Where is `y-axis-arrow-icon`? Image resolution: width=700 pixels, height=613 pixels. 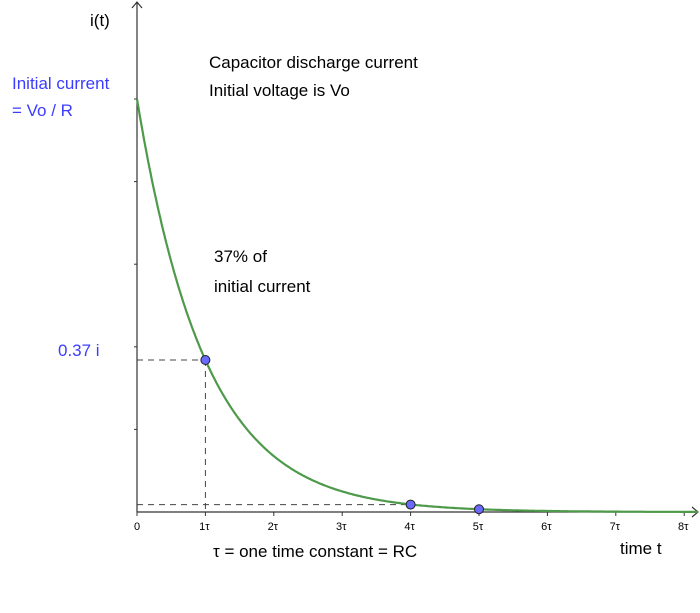
y-axis-arrow-icon is located at coordinates (137, 5).